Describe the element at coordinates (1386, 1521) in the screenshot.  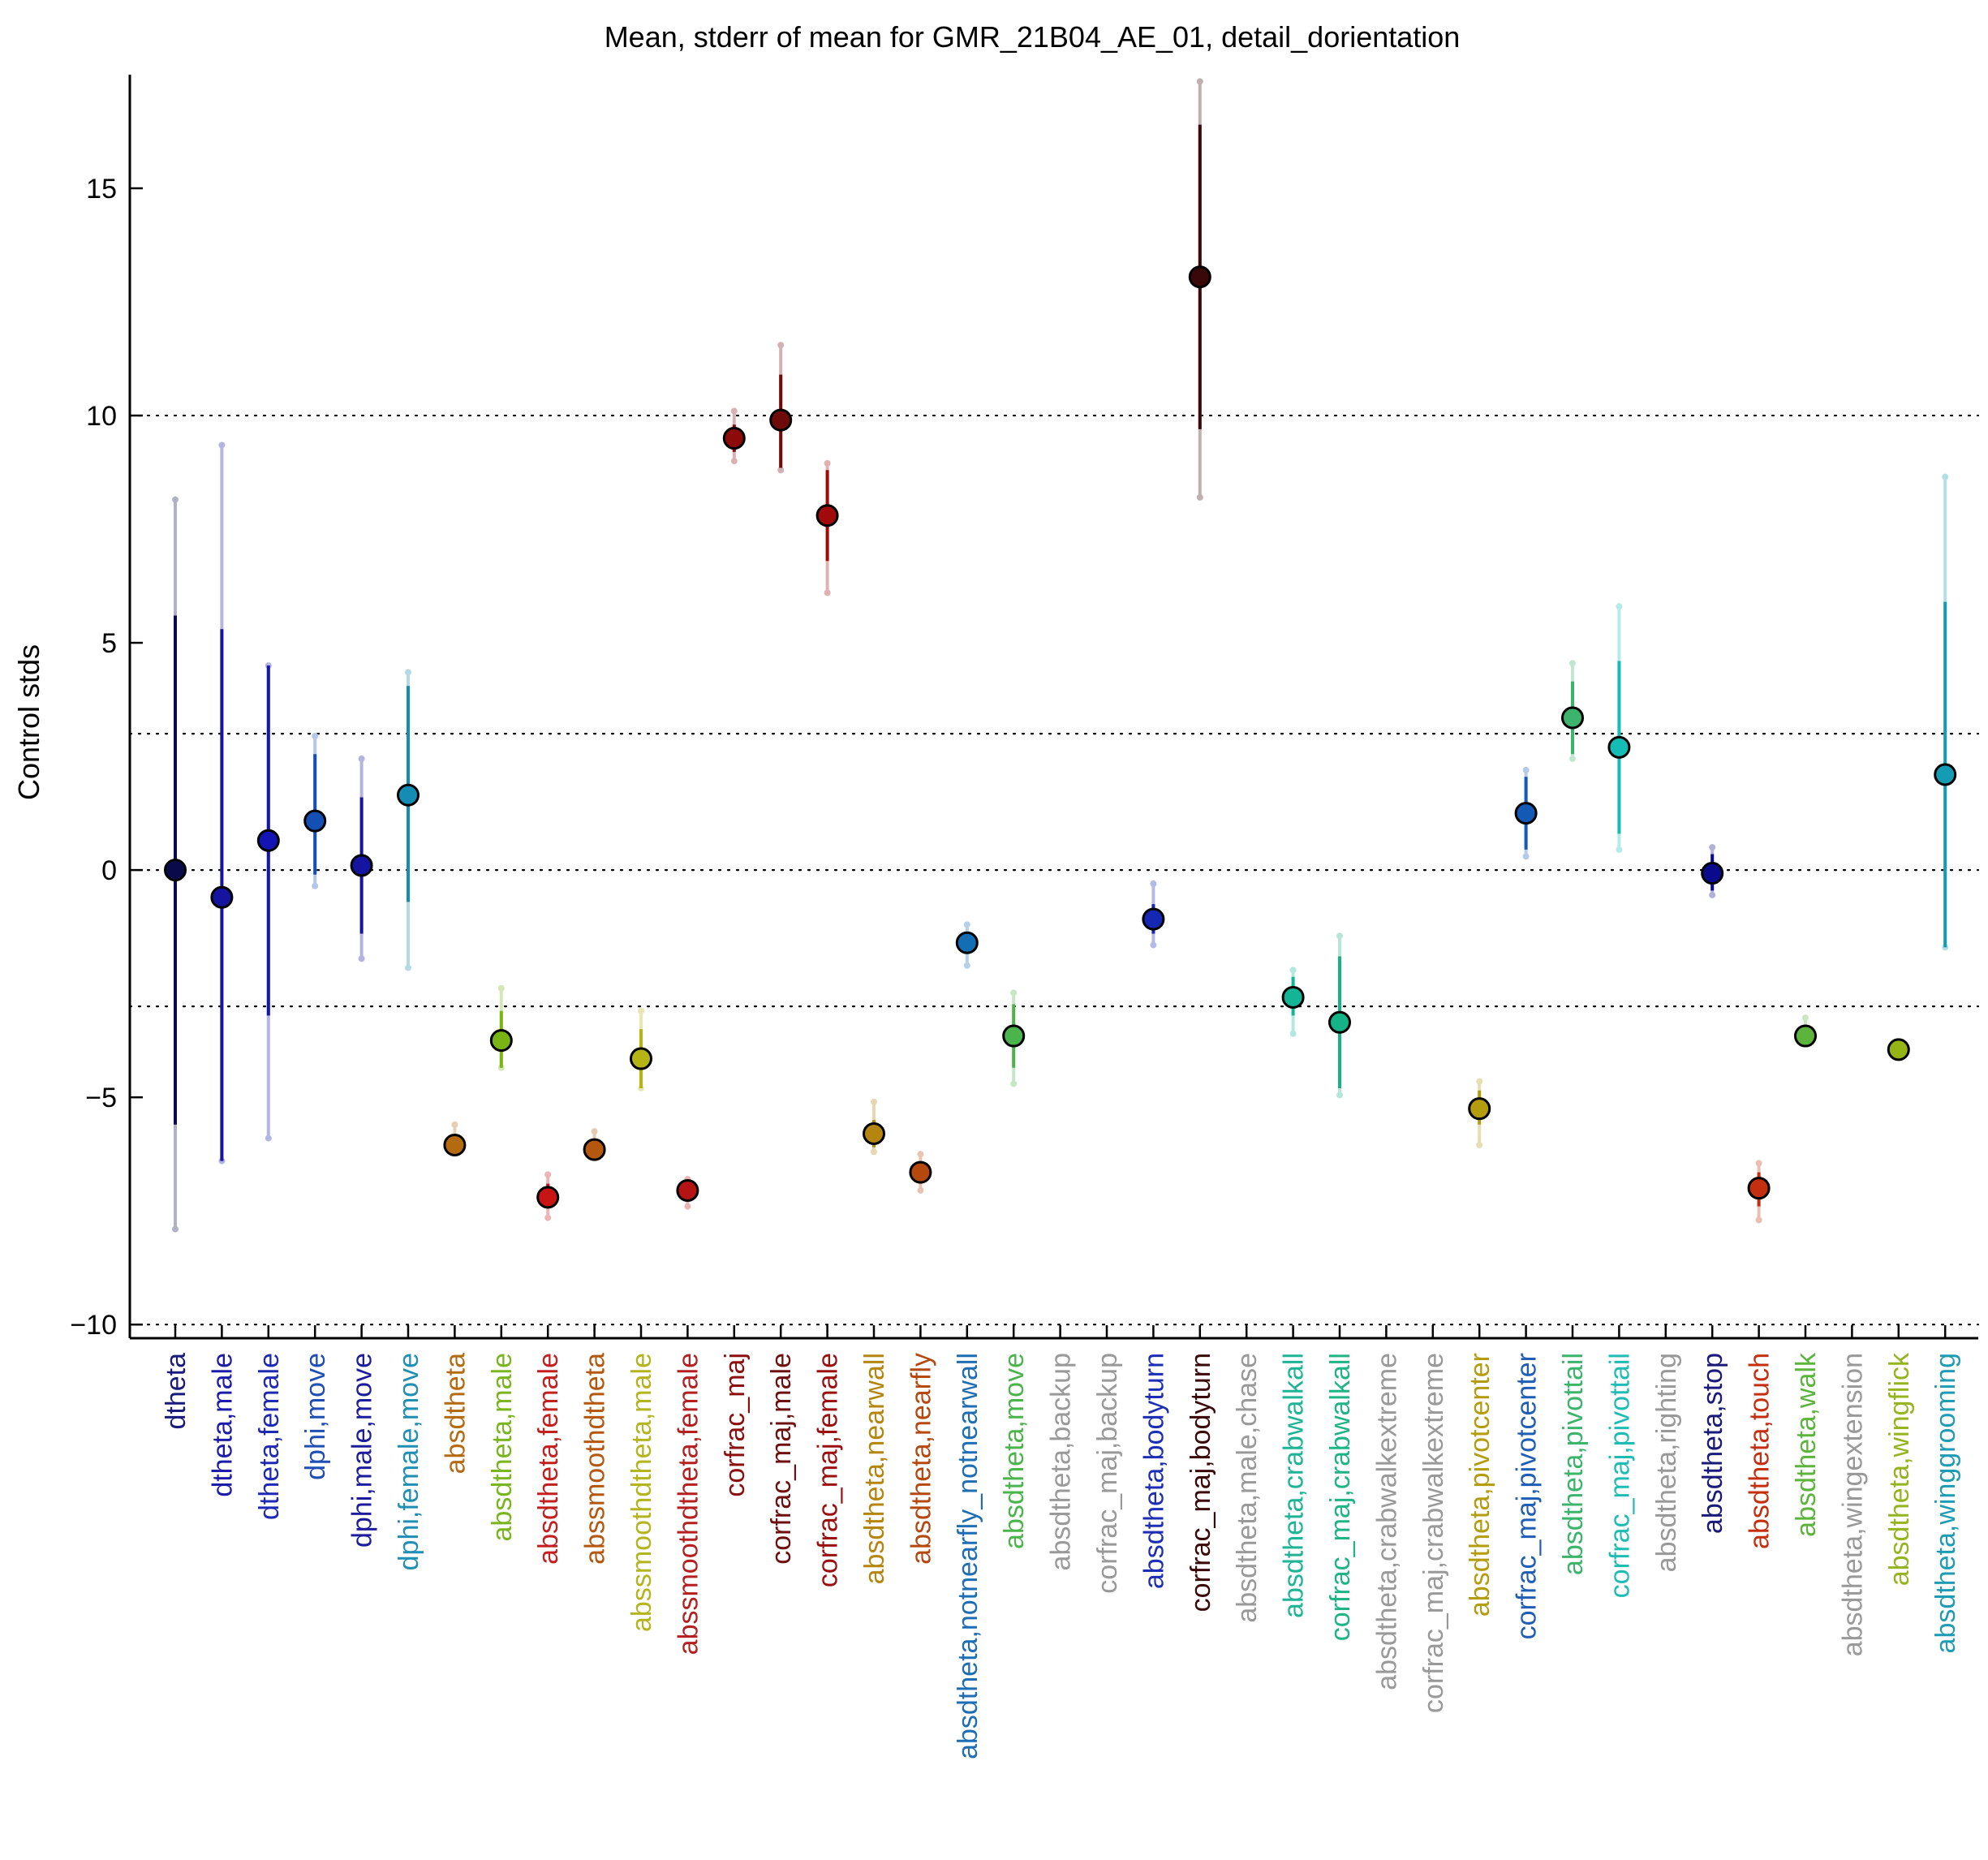
I see `x-tick-label: absdtheta,crabwalkextreme` at that location.